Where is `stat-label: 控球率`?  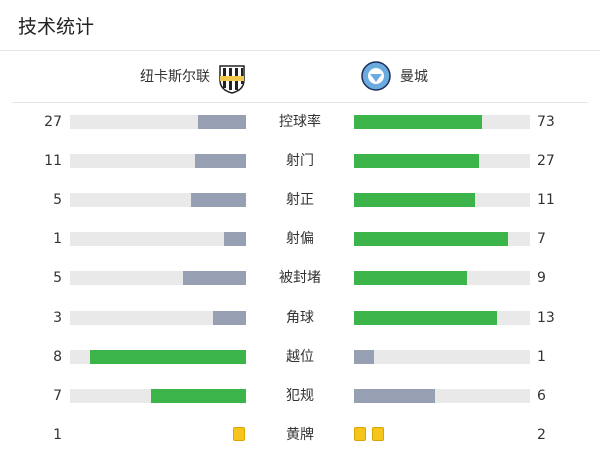
stat-label: 控球率 is located at coordinates (300, 122).